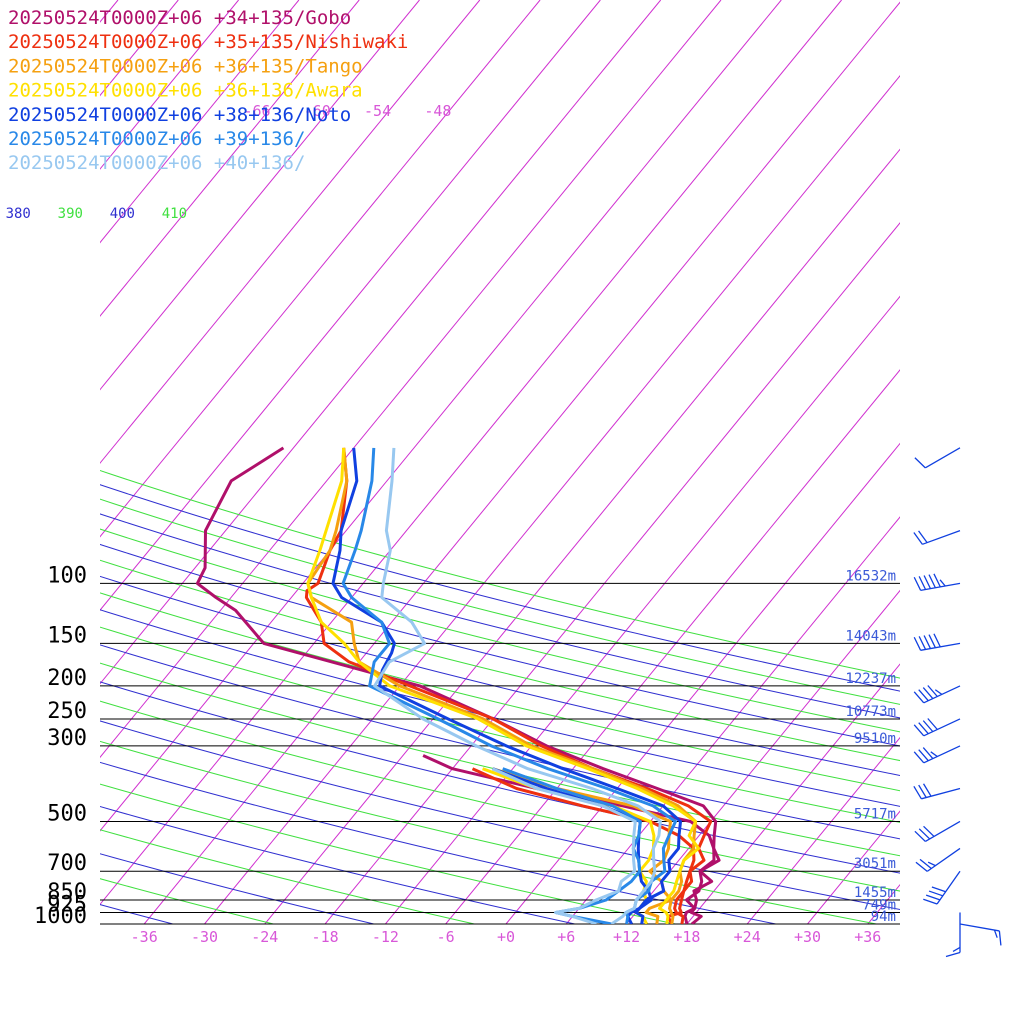 The width and height of the screenshot is (1024, 1024). What do you see at coordinates (67, 575) in the screenshot?
I see `pressure-label: 100` at bounding box center [67, 575].